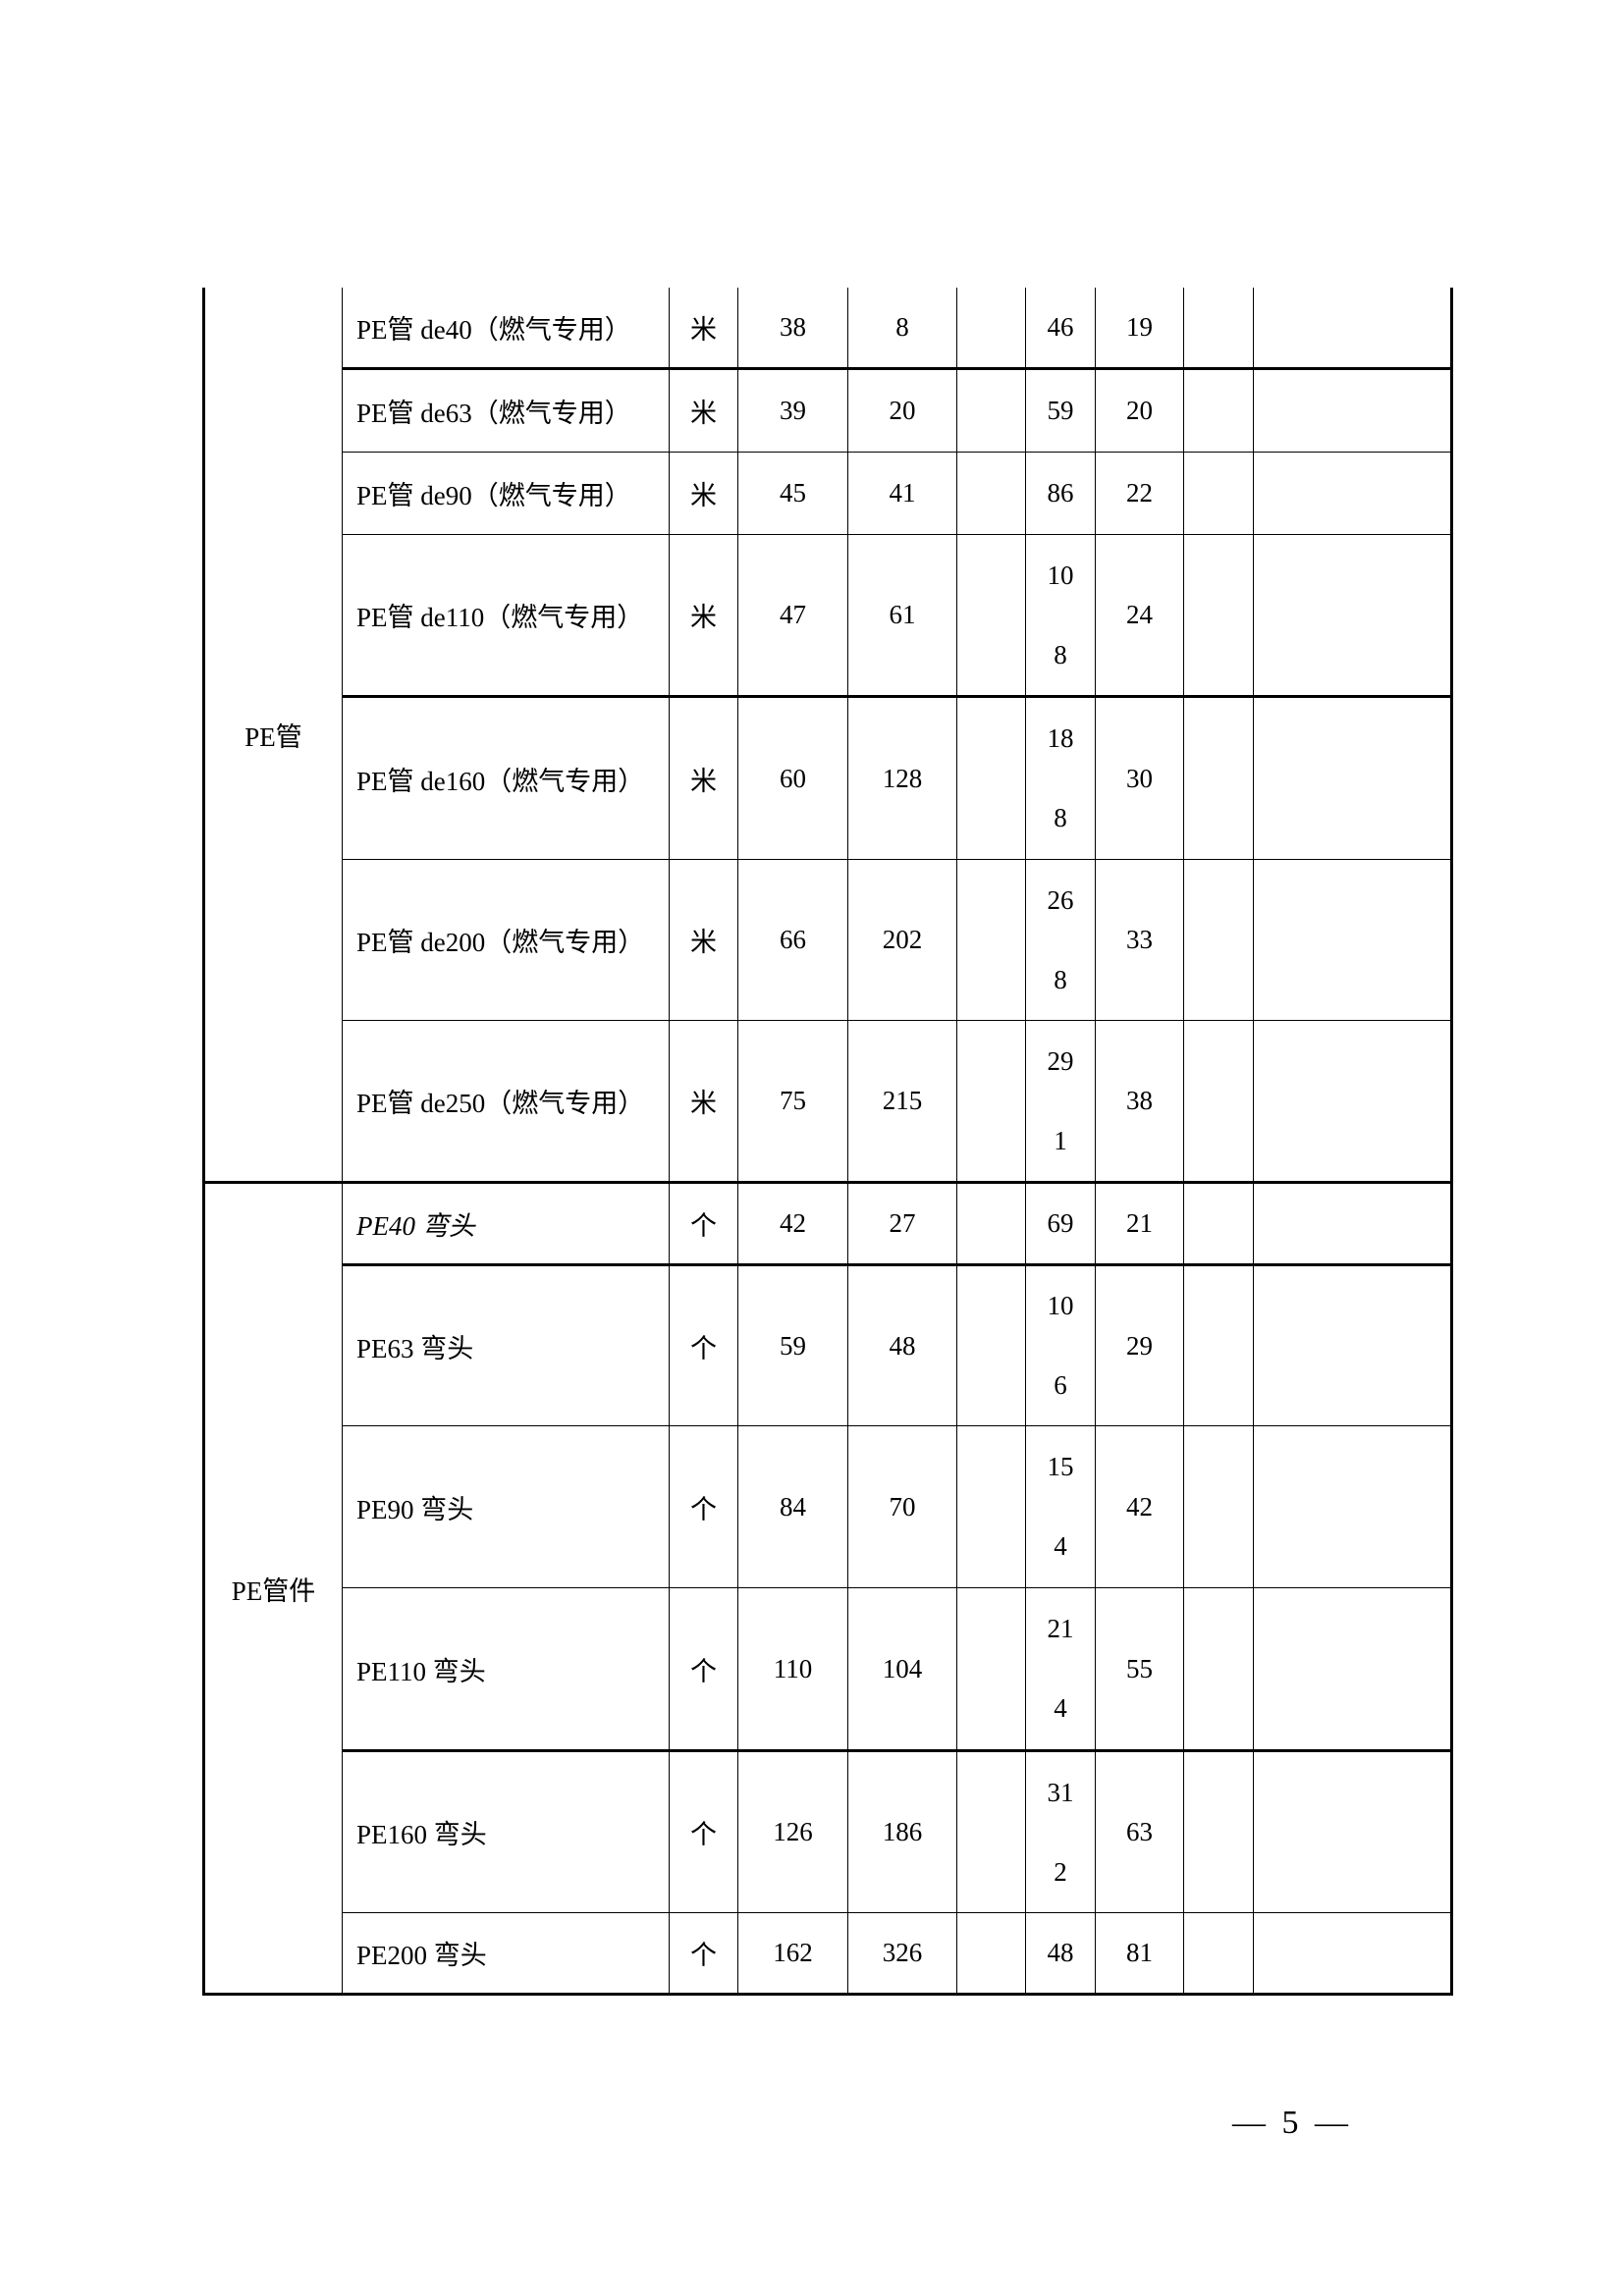 Image resolution: width=1624 pixels, height=2296 pixels. What do you see at coordinates (506, 940) in the screenshot?
I see `item-name-cell: PE管 de200（燃气专用）` at bounding box center [506, 940].